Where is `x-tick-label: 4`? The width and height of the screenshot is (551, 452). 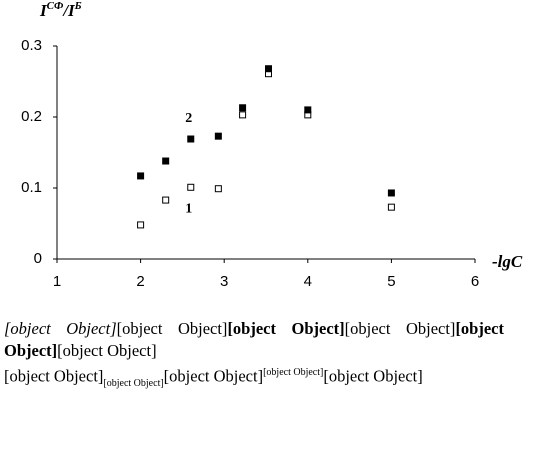
x-tick-label: 4 is located at coordinates (308, 281).